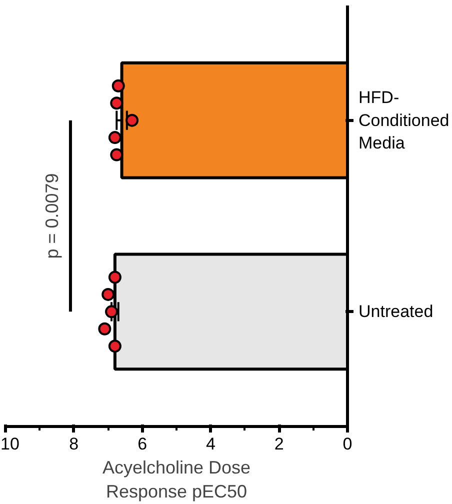 The width and height of the screenshot is (452, 504). I want to click on y-tick-label: Untreated, so click(396, 312).